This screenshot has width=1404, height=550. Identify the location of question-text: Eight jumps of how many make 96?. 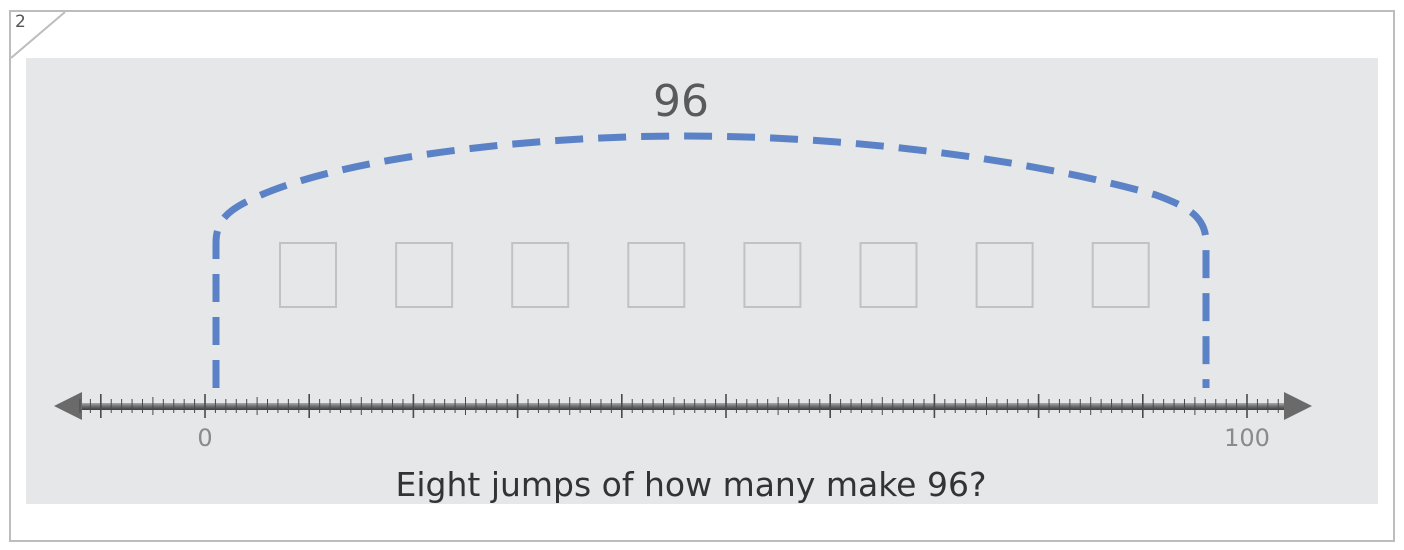
(691, 484).